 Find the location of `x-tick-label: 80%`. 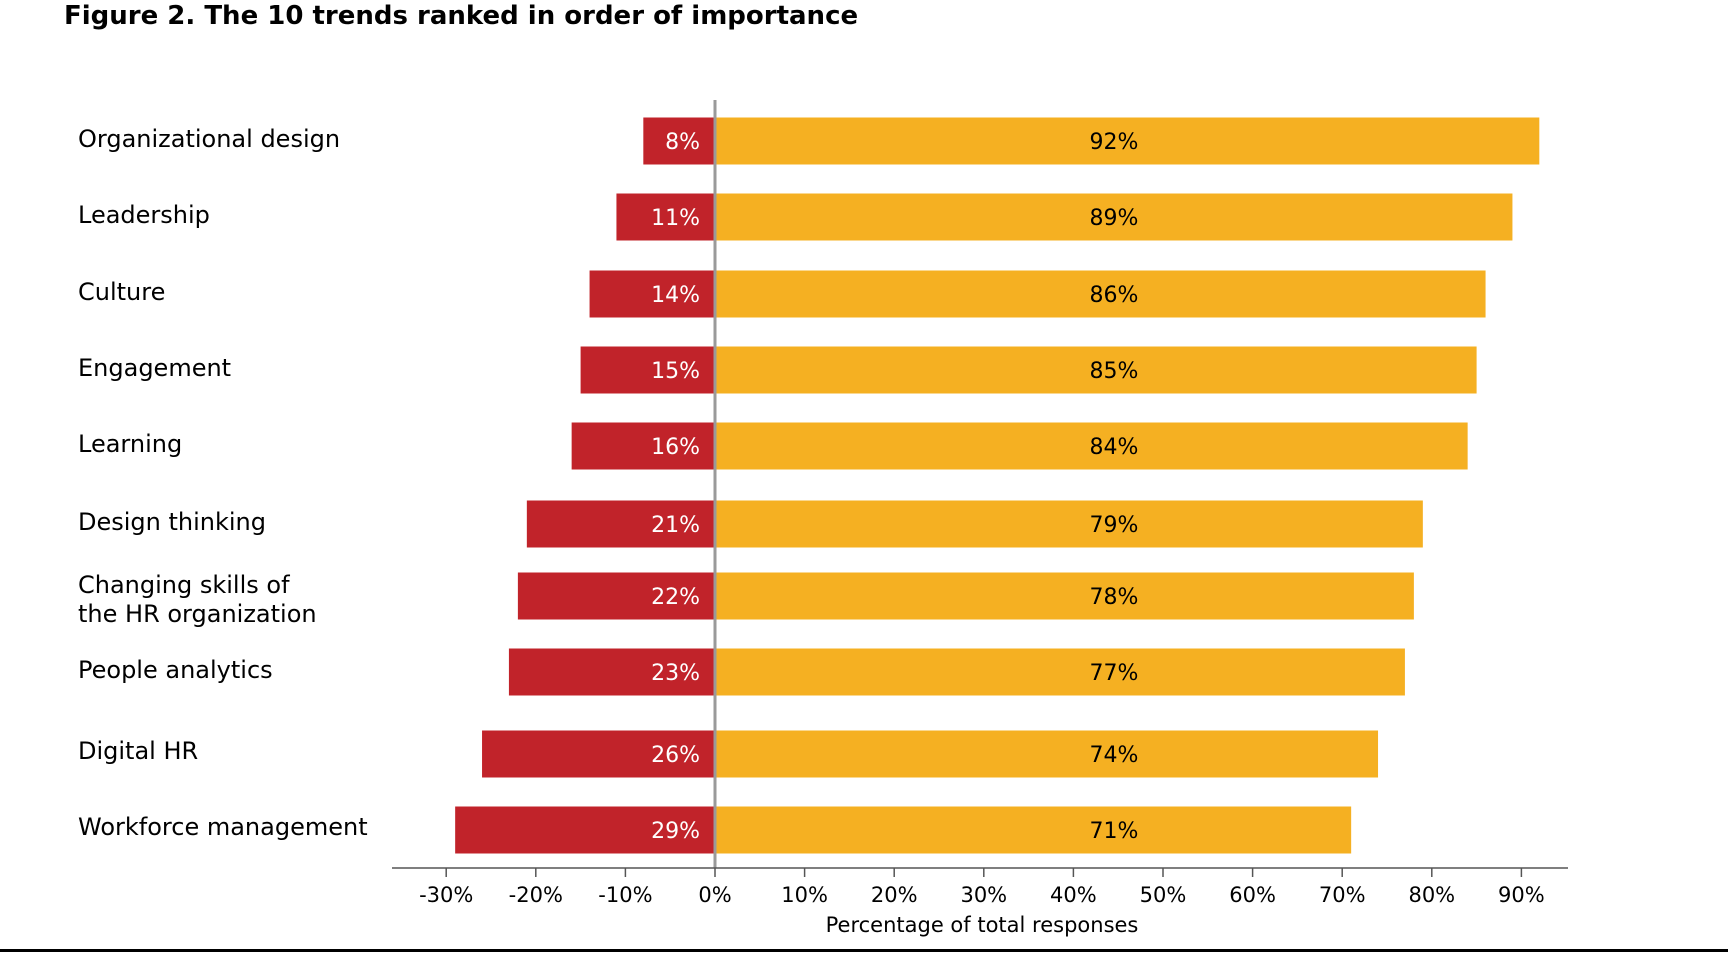

x-tick-label: 80% is located at coordinates (1431, 895).